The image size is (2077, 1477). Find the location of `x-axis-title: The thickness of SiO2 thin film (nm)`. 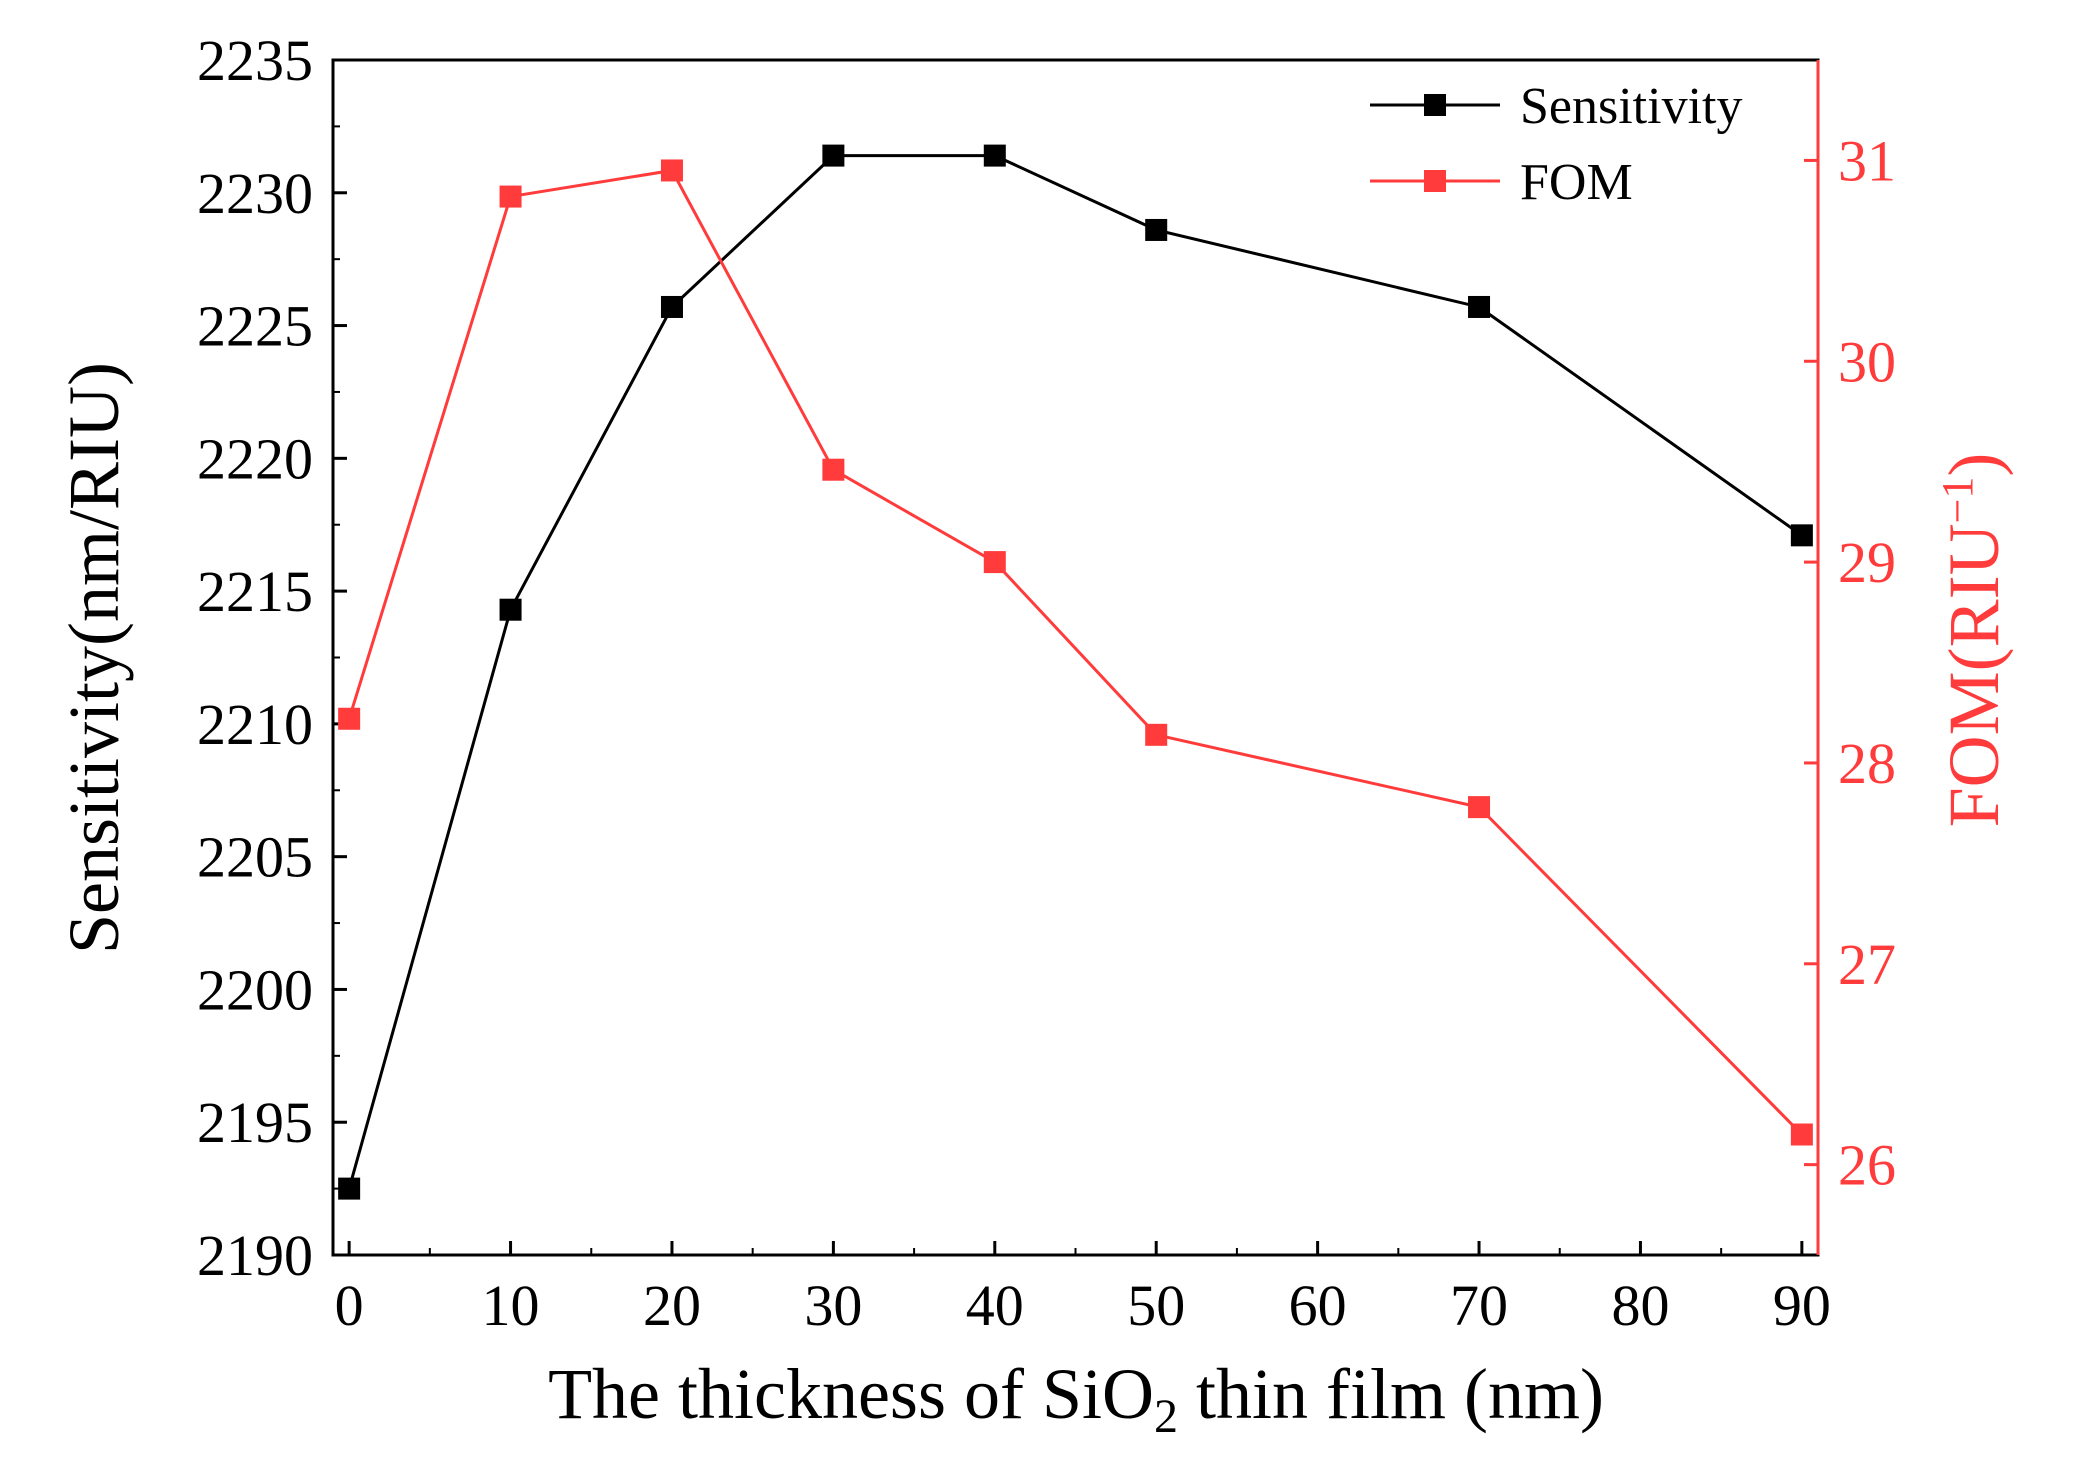

x-axis-title: The thickness of SiO2 thin film (nm) is located at coordinates (1076, 1398).